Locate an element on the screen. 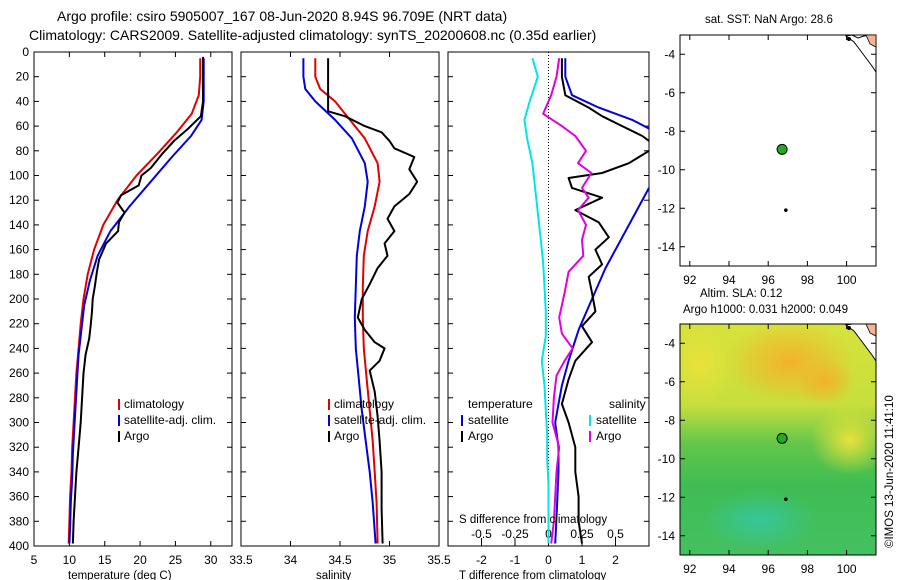 The height and width of the screenshot is (580, 900). y-tick-label: 360 is located at coordinates (19, 497).